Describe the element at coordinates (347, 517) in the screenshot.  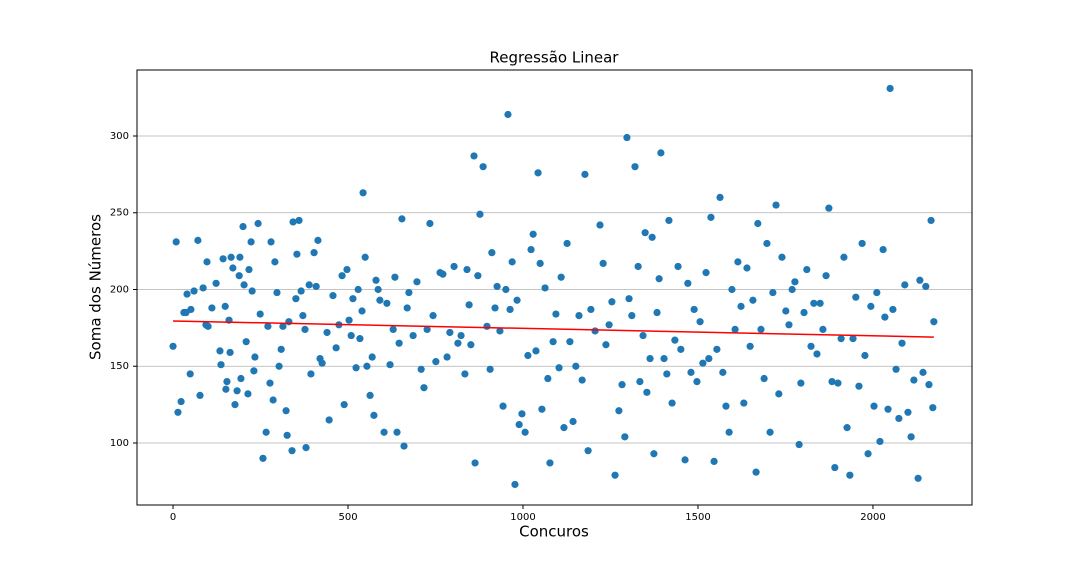
I see `x-tick-label: 500` at that location.